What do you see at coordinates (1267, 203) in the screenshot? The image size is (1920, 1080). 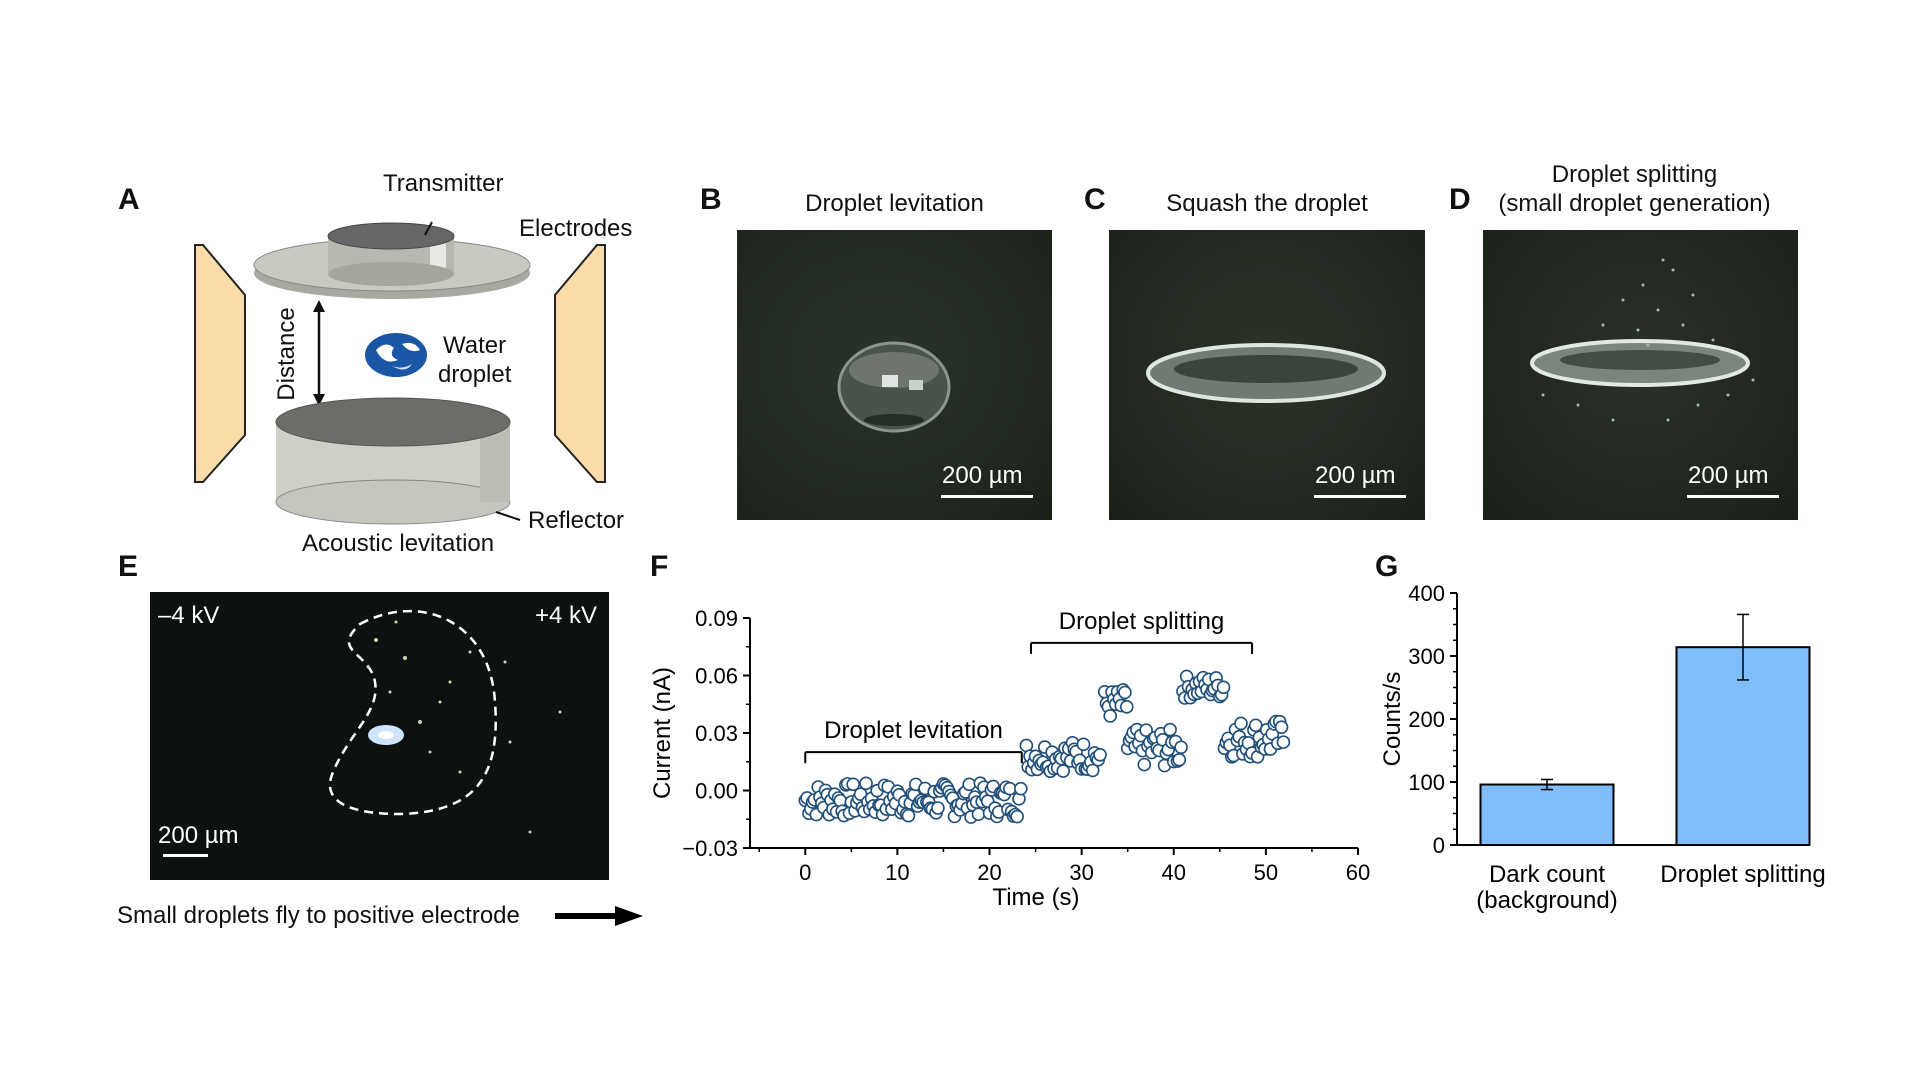 I see `panel-c-title: Squash the droplet` at bounding box center [1267, 203].